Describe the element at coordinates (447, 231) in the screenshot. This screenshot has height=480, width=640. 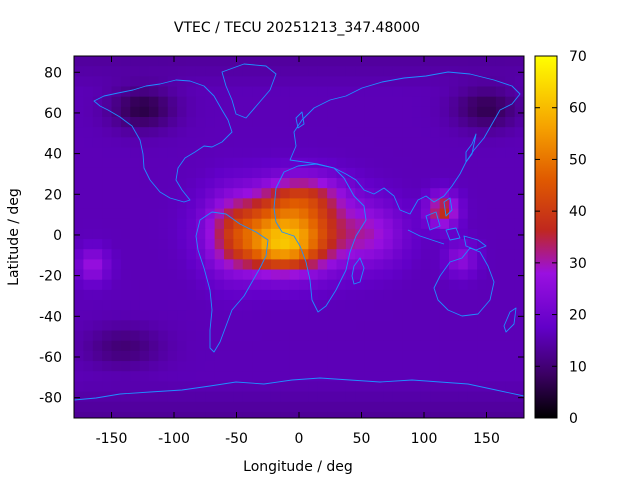
I see `coast-indonesia` at that location.